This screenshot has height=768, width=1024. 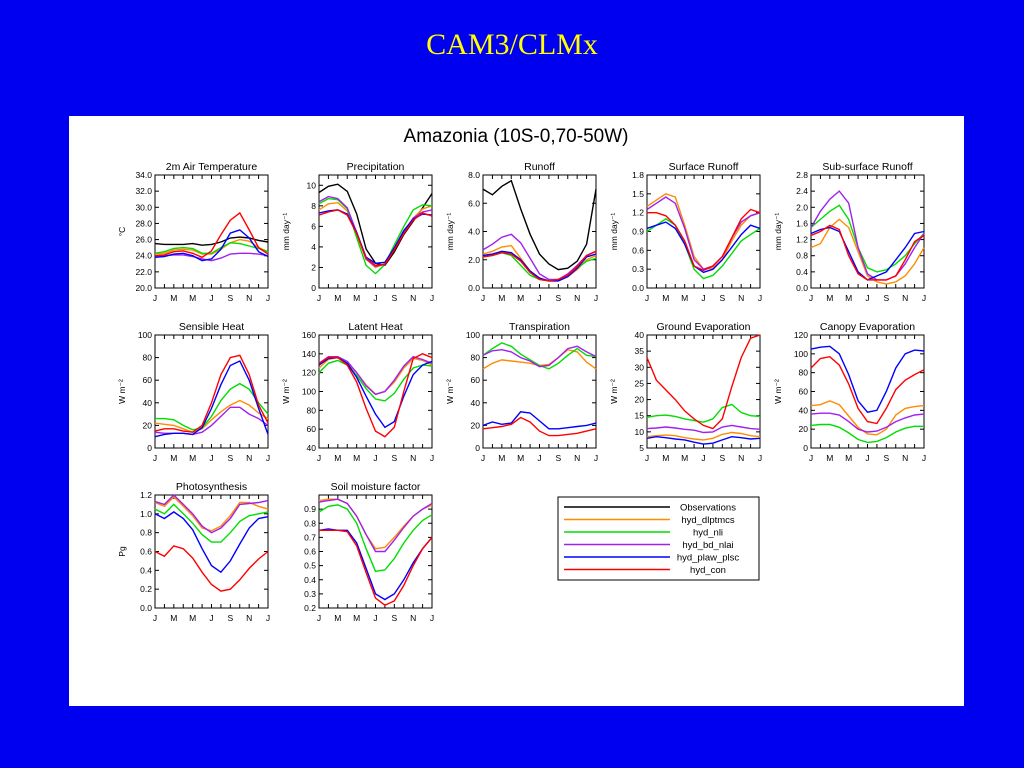 I want to click on y-tick-label: 1.2, so click(x=802, y=240).